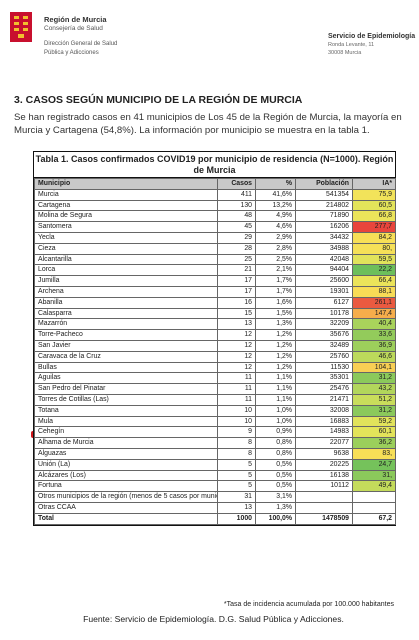  I want to click on cell-poblacion: 9638, so click(324, 453).